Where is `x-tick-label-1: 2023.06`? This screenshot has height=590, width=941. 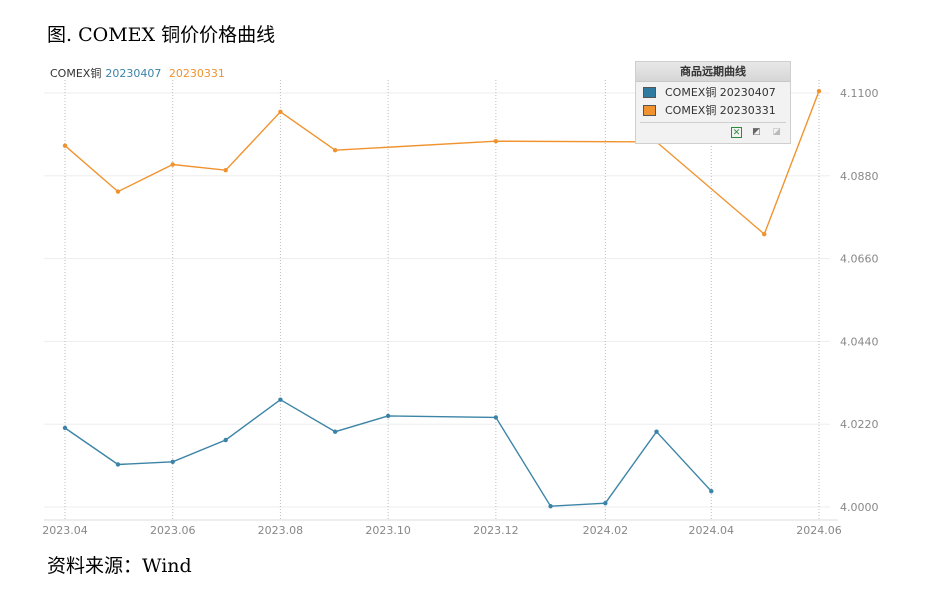
x-tick-label-1: 2023.06 is located at coordinates (173, 530).